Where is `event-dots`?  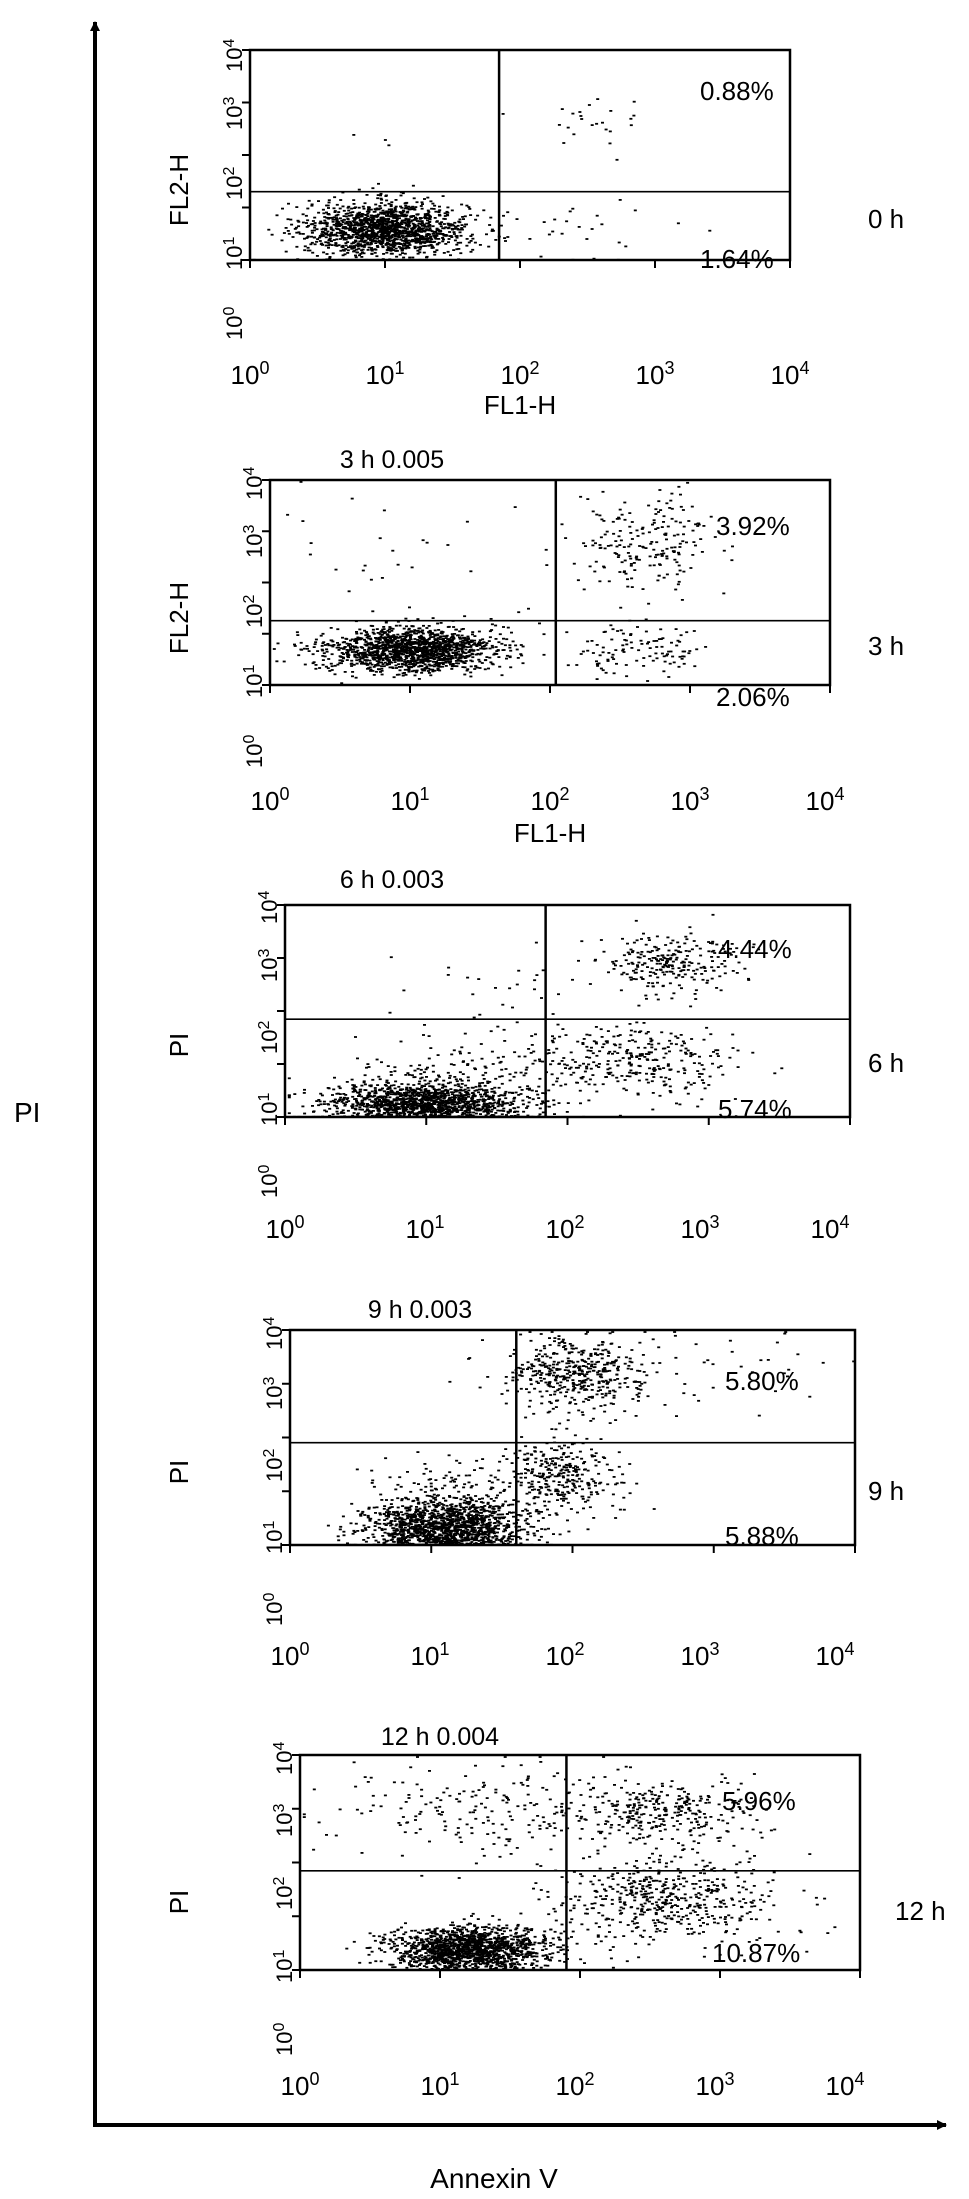
event-dots is located at coordinates (503, 583).